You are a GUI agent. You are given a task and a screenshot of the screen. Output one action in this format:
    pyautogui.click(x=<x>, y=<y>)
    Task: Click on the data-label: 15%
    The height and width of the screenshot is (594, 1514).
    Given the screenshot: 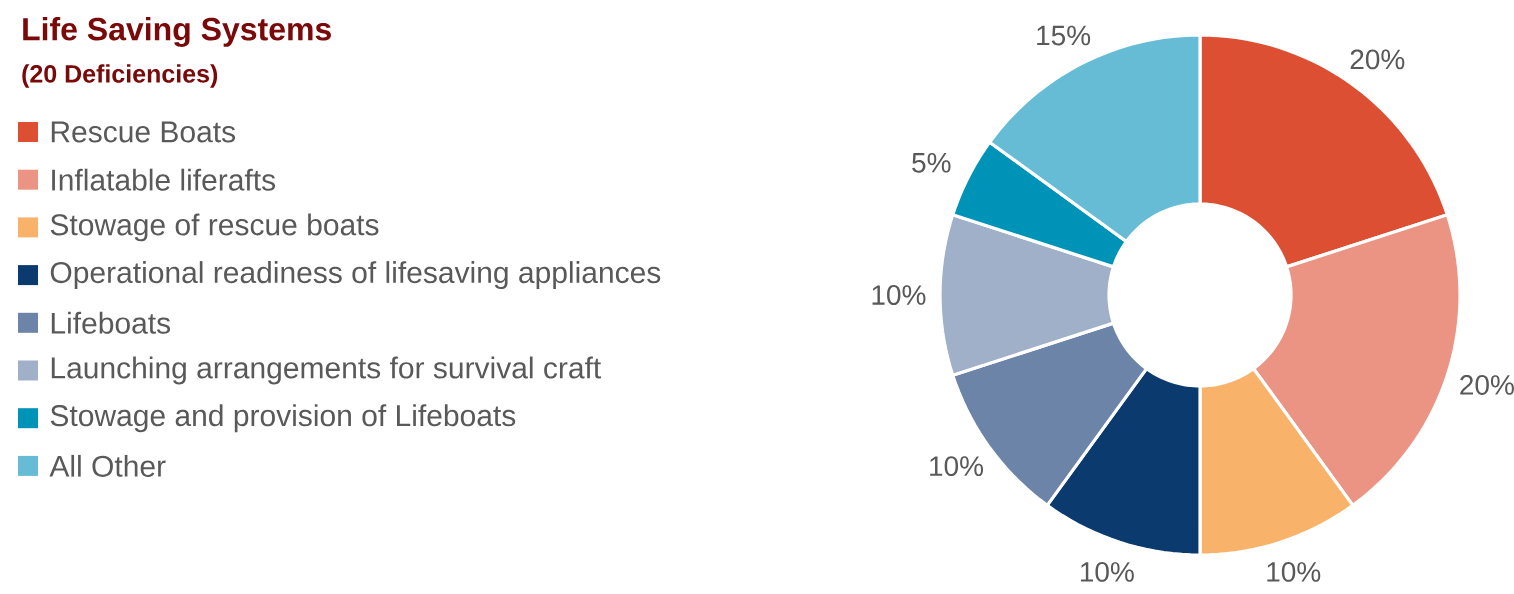 What is the action you would take?
    pyautogui.click(x=1064, y=35)
    